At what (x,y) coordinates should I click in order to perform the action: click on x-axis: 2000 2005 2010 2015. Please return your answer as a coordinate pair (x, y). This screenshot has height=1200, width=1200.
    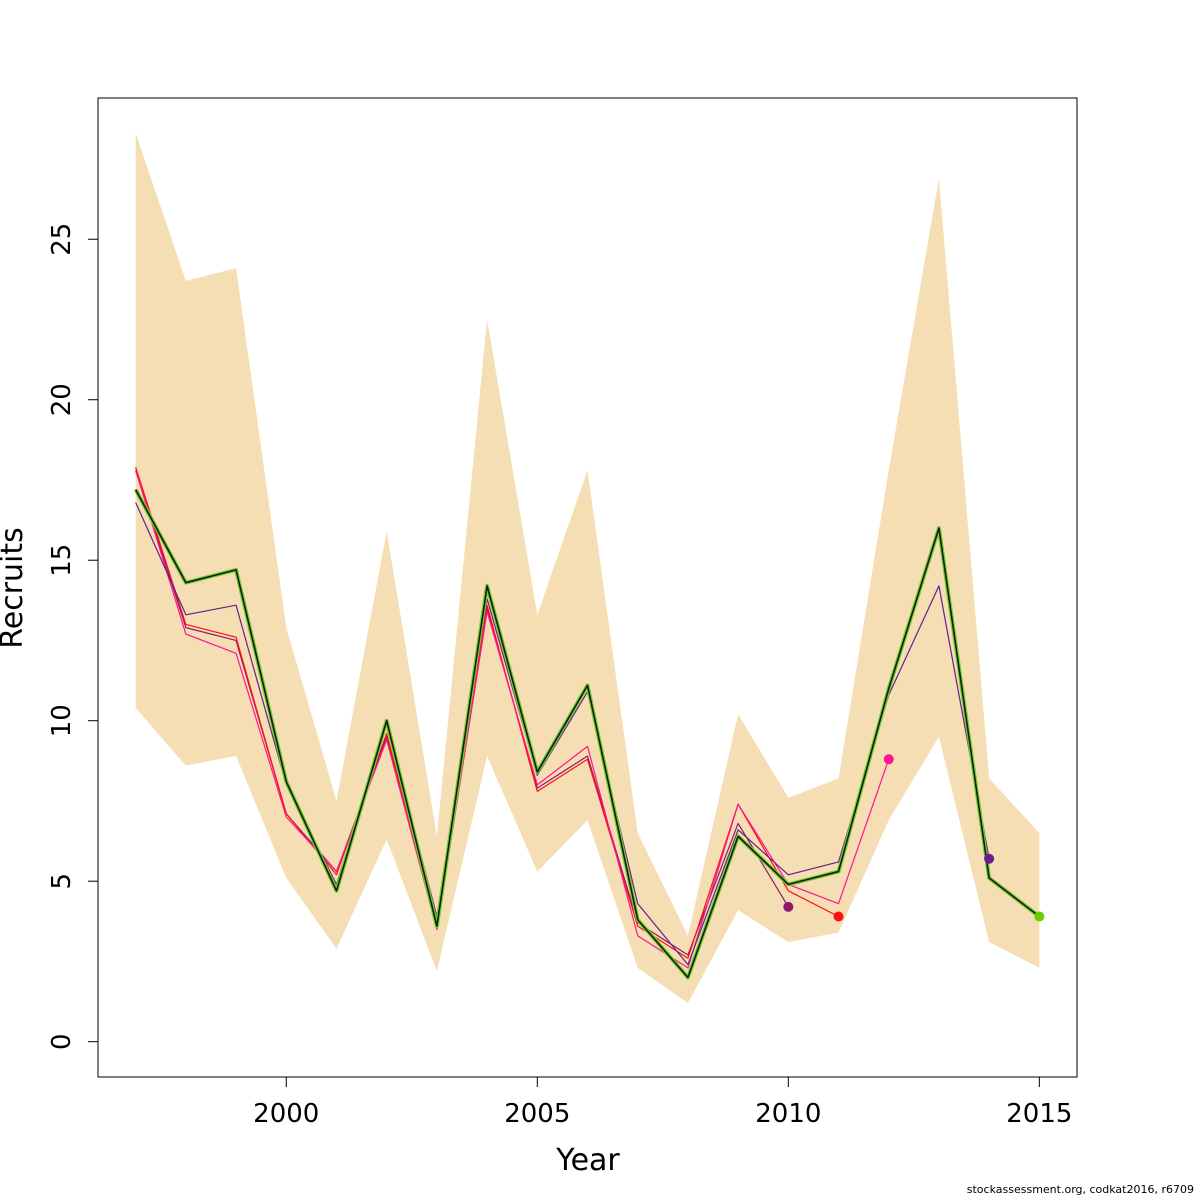
    Looking at the image, I should click on (662, 1103).